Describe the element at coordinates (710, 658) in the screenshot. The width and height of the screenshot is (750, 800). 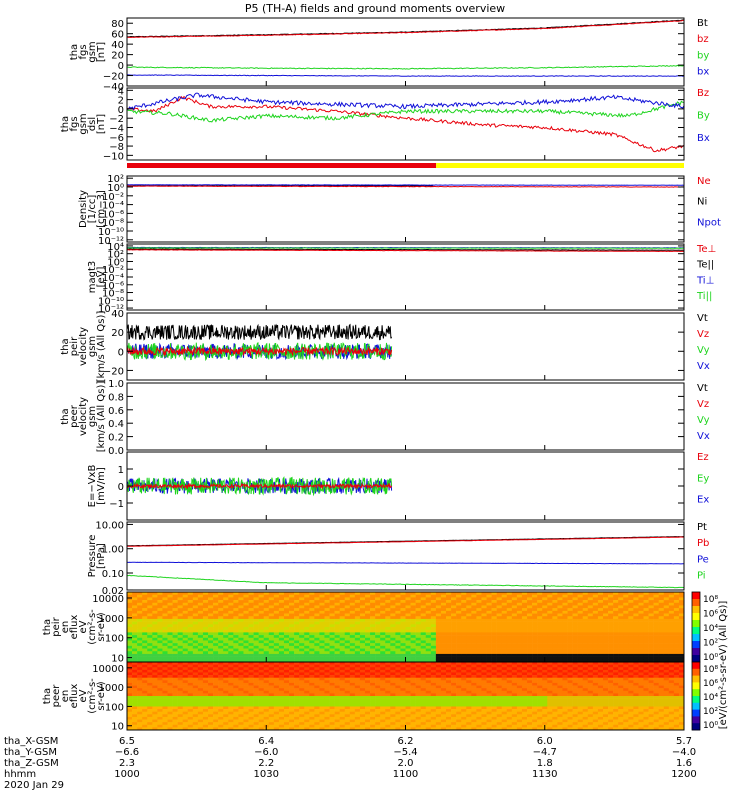
I see `colorbar-tick-label: 10⁰` at that location.